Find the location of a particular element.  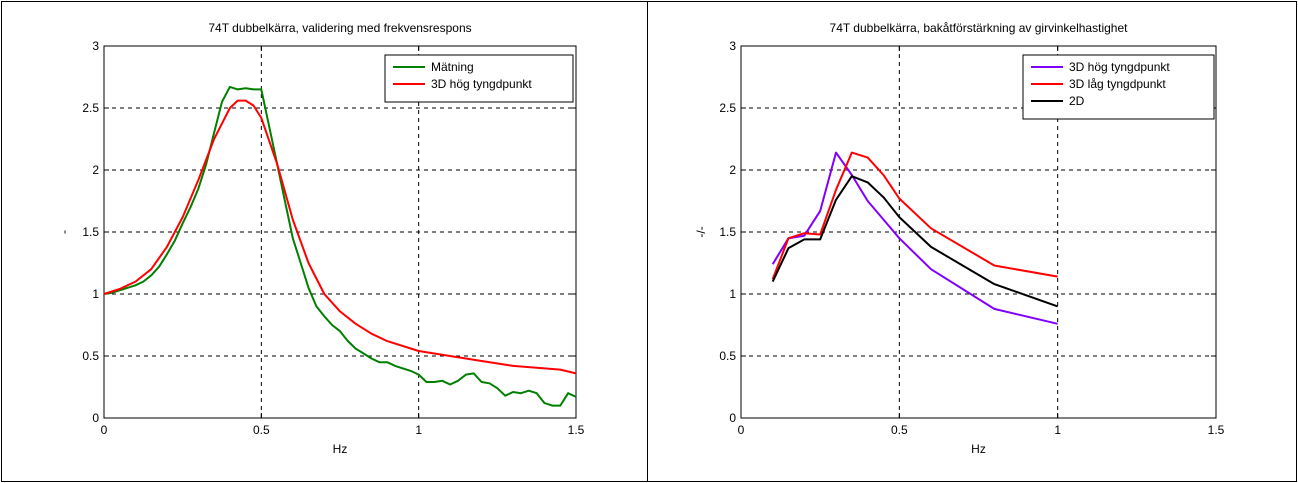

y-axis-label: - is located at coordinates (64, 232).